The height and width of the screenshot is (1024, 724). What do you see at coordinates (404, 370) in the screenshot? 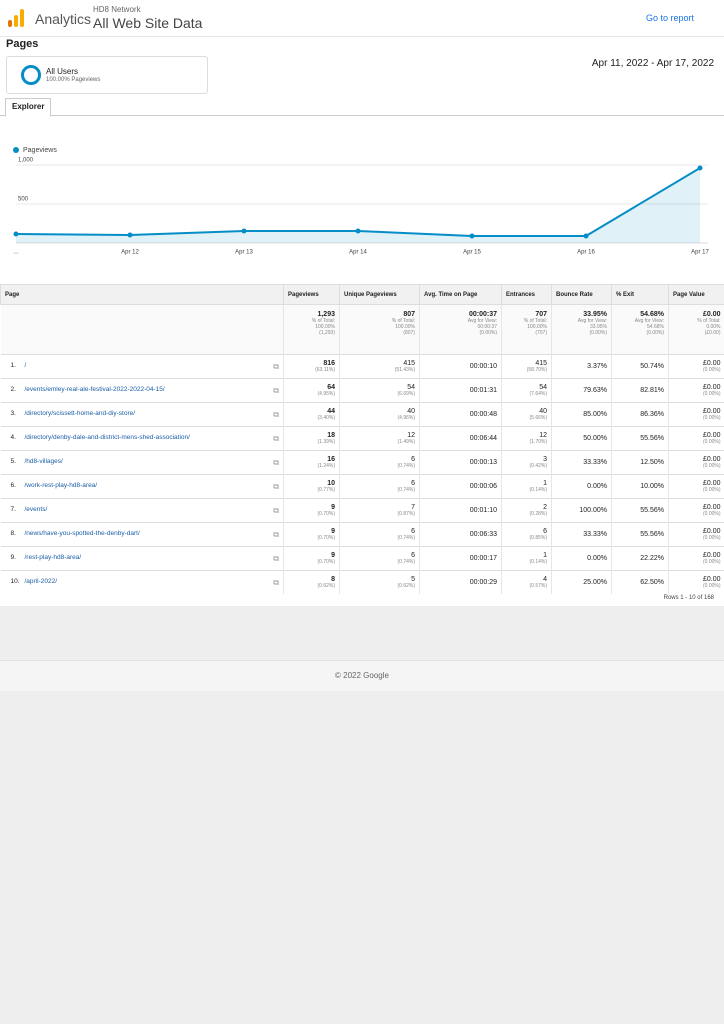
I see `cell-detail: (51.43%)` at bounding box center [404, 370].